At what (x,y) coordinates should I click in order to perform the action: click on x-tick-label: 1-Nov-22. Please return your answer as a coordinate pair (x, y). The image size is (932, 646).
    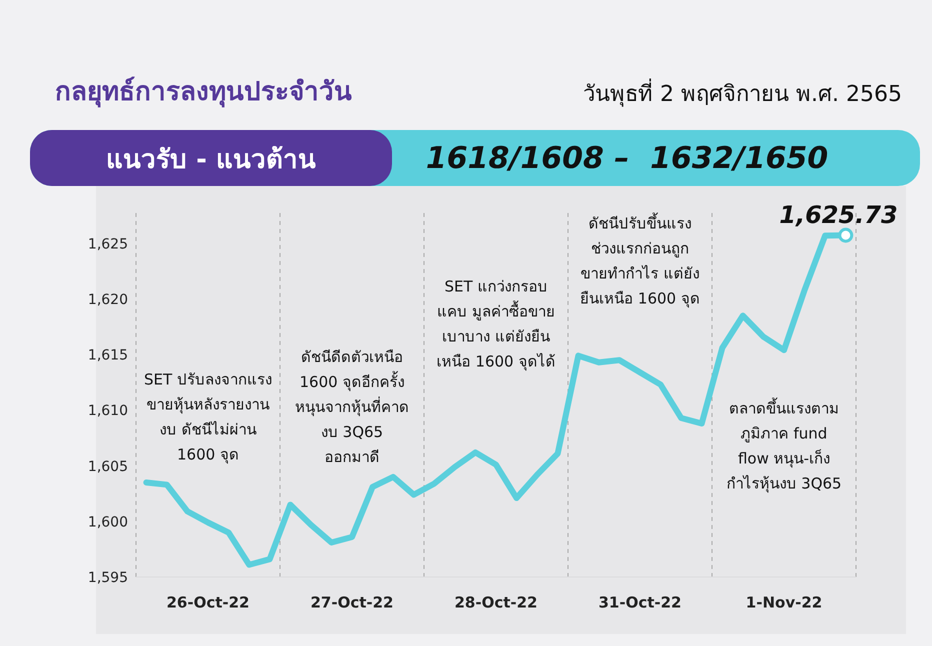
    Looking at the image, I should click on (784, 603).